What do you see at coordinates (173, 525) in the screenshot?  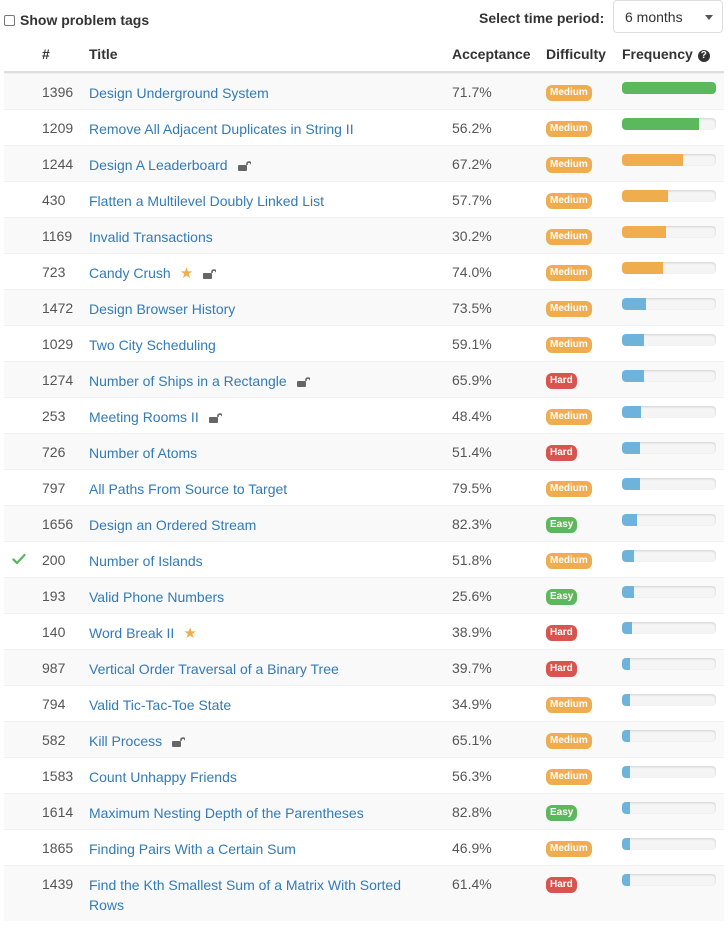 I see `problem-title-link: Design an Ordered Stream` at bounding box center [173, 525].